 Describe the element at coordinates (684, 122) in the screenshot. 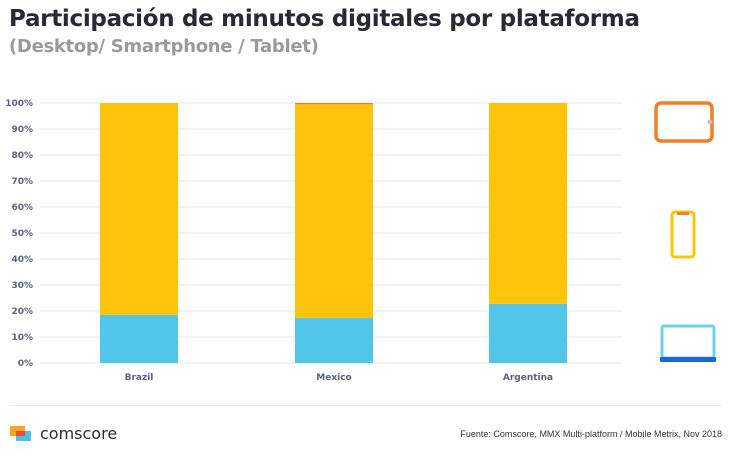

I see `tablet-icon` at that location.